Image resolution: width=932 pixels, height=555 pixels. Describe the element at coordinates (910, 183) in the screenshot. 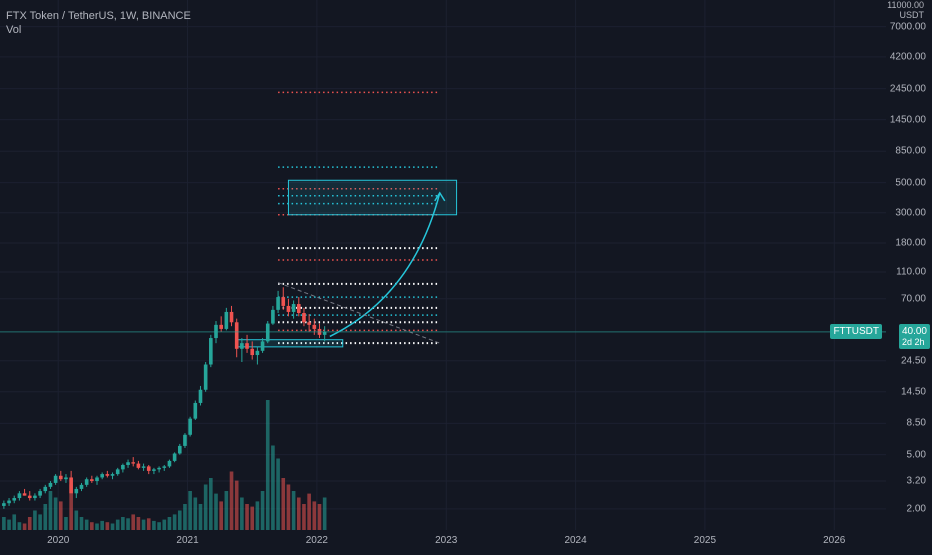

I see `price-tick: 500.00` at that location.